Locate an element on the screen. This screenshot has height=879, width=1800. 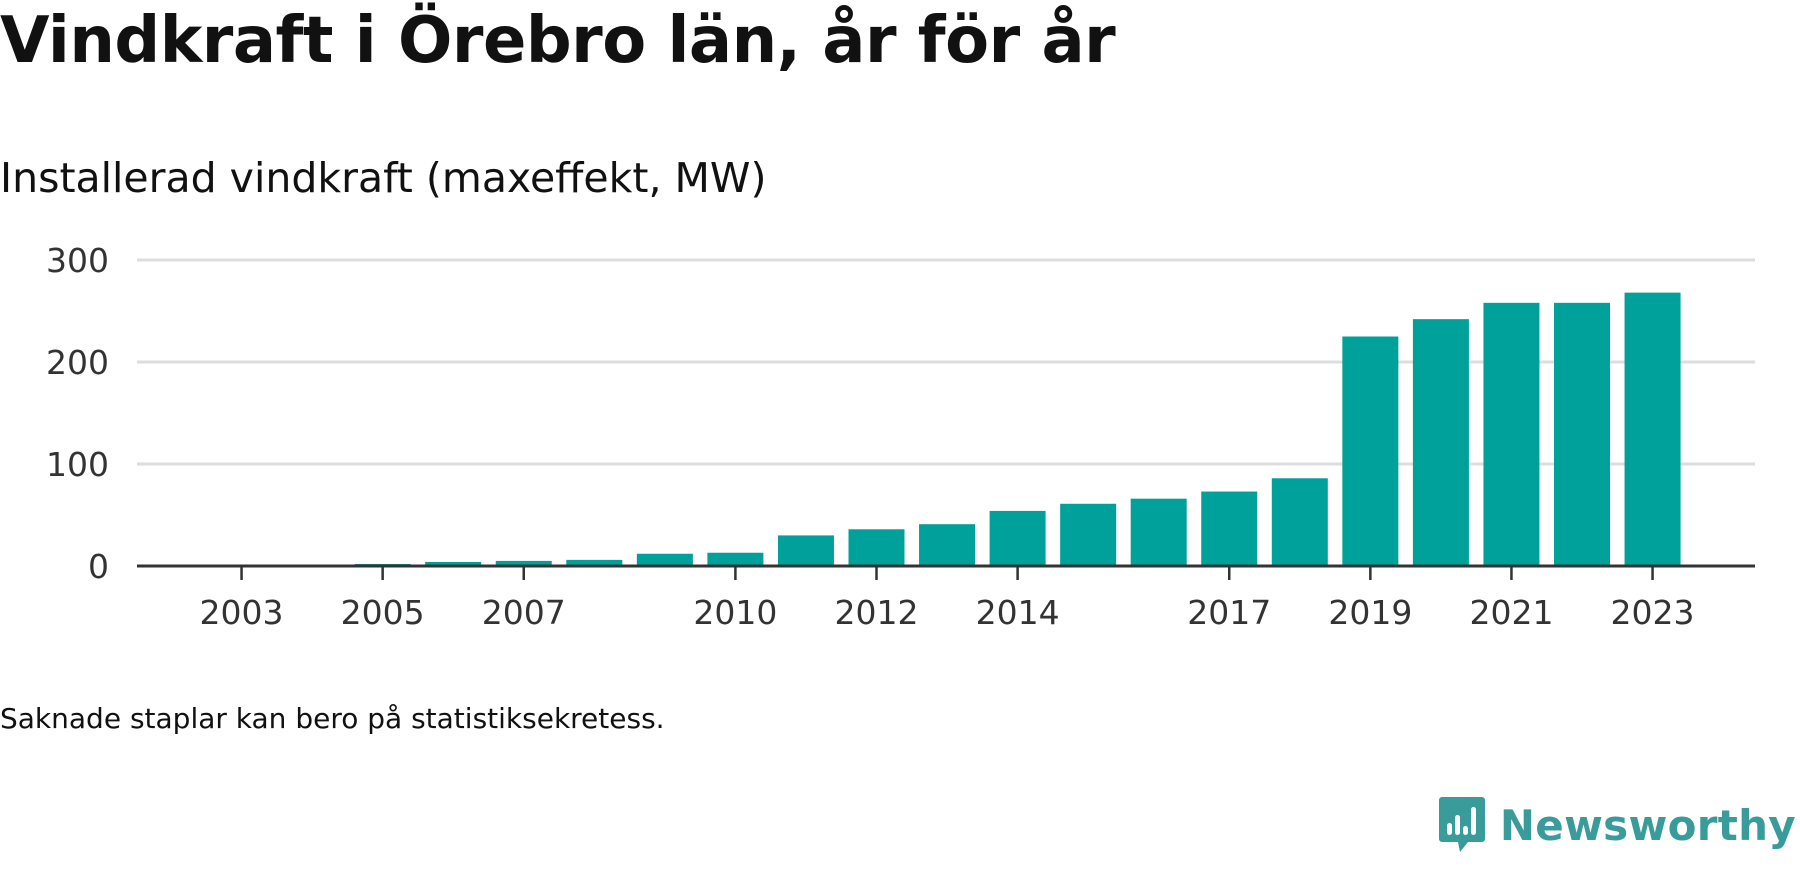
bar-2010 is located at coordinates (735, 559).